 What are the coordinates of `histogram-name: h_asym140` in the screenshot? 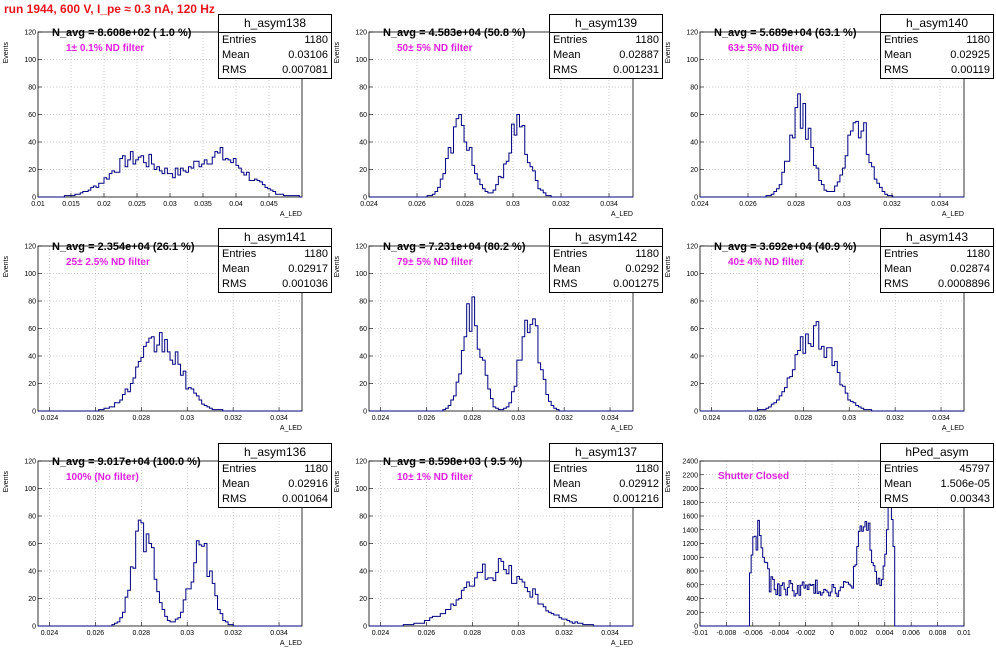 It's located at (937, 24).